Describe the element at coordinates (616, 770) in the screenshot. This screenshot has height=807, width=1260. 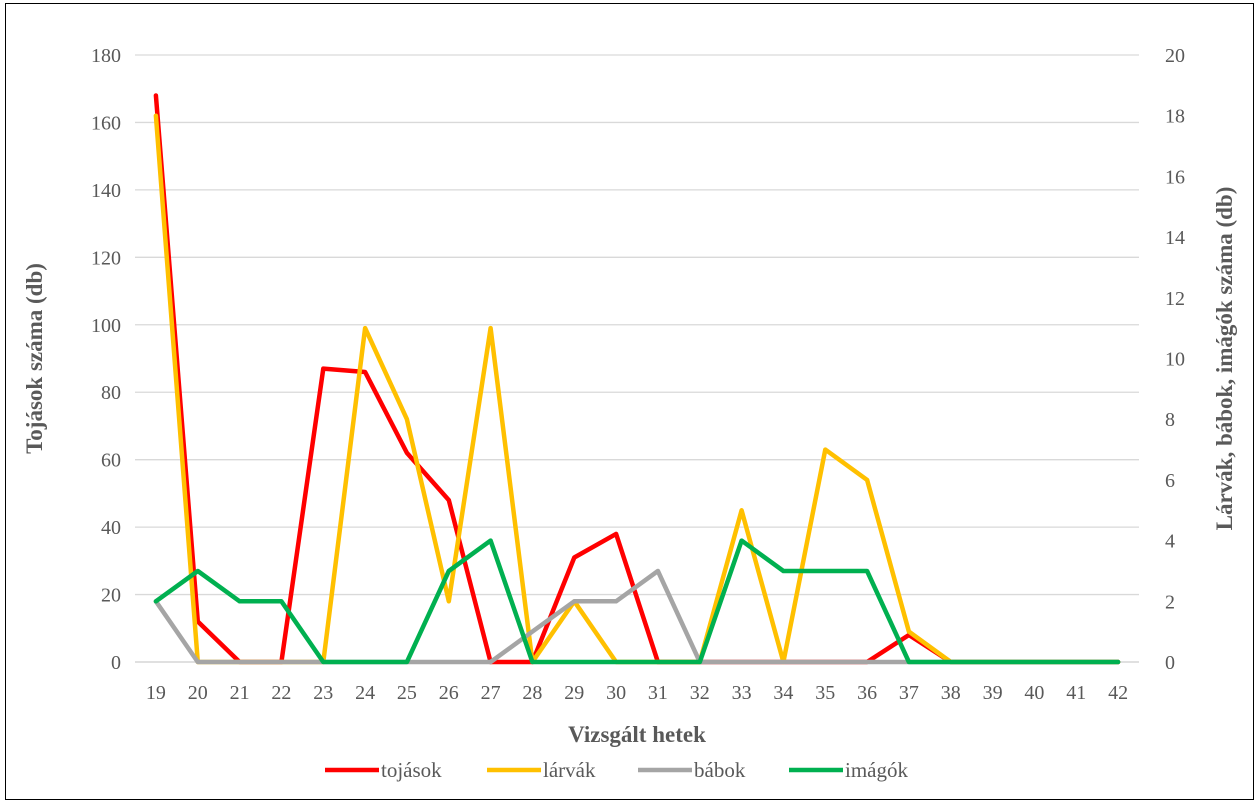
I see `legend: tojások lárvák bábok imágók` at that location.